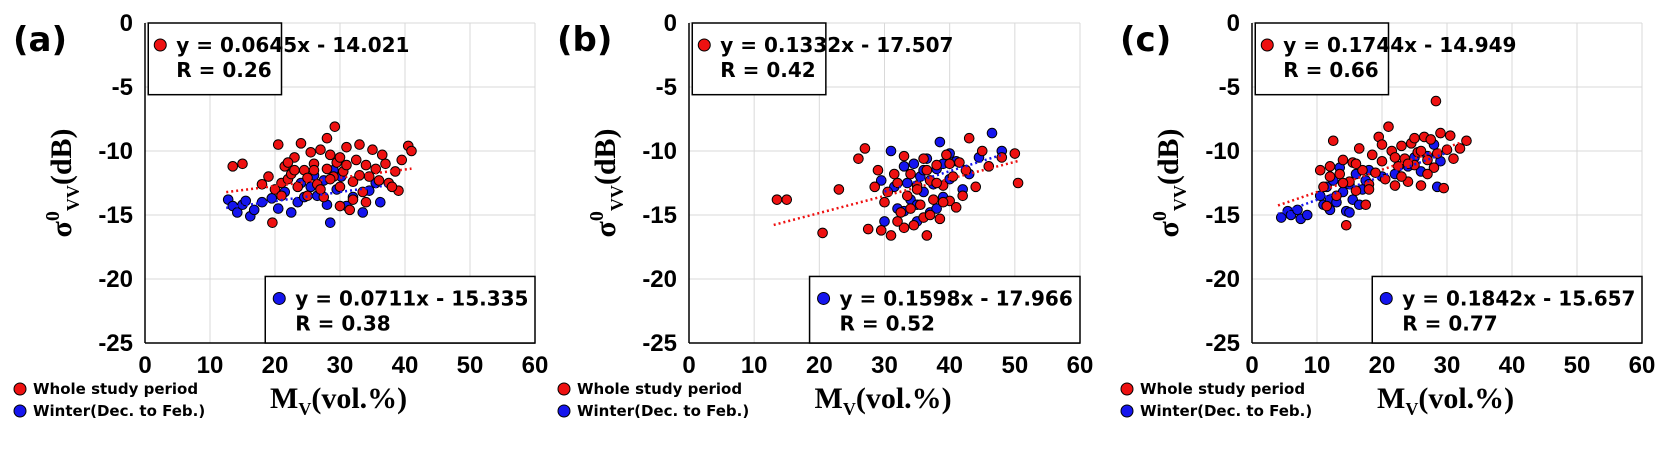 This screenshot has height=463, width=1672. What do you see at coordinates (829, 398) in the screenshot?
I see `x-axis-label-part: M` at bounding box center [829, 398].